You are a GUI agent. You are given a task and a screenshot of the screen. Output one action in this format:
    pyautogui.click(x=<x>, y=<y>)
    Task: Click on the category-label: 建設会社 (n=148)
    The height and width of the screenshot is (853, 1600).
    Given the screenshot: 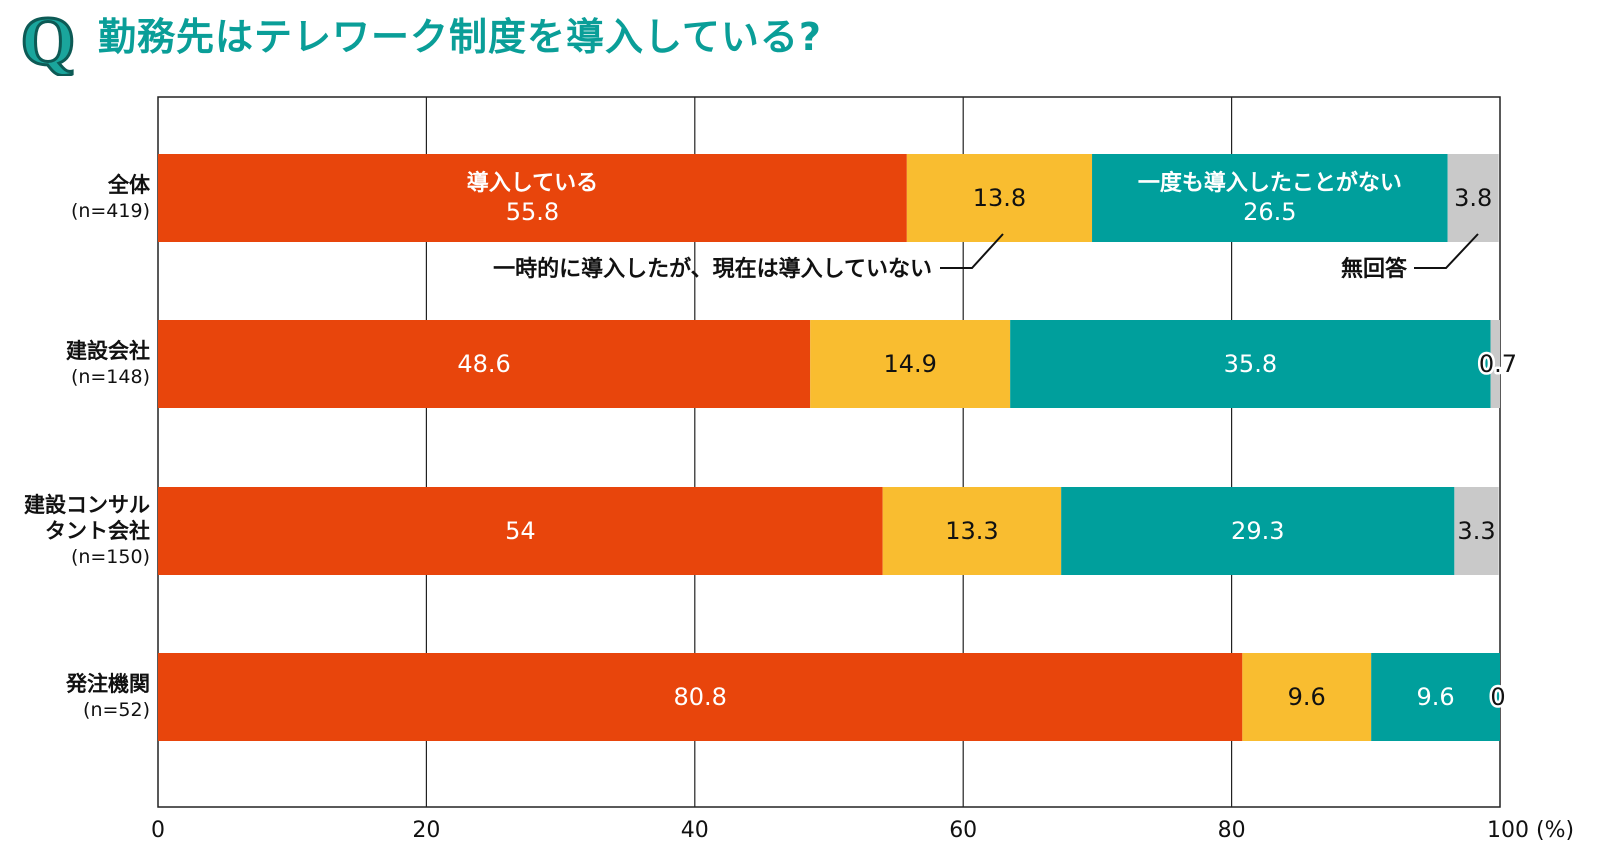 What is the action you would take?
    pyautogui.click(x=108, y=364)
    